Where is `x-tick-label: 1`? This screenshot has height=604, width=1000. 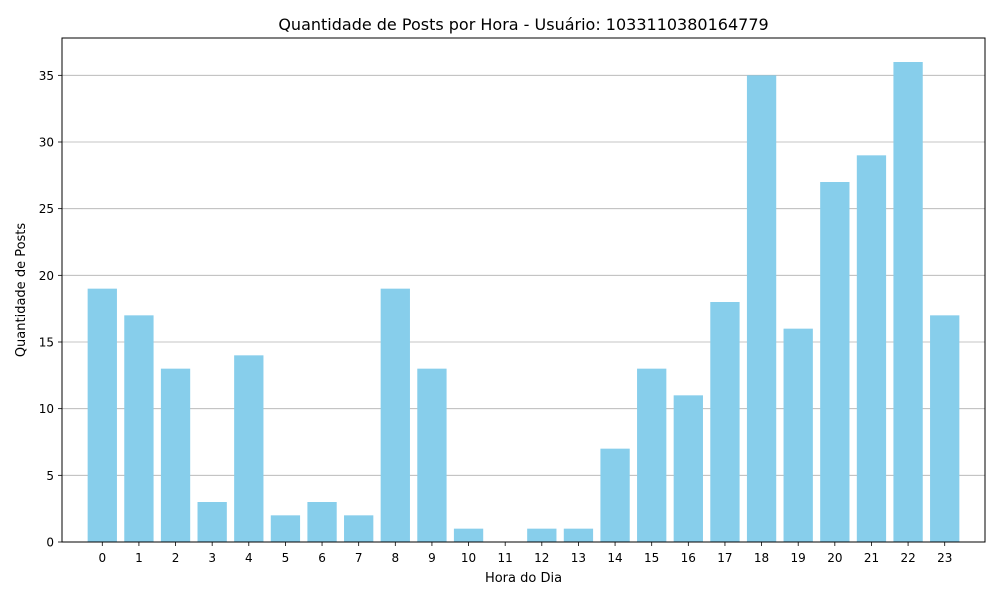
x-tick-label: 1 is located at coordinates (139, 558).